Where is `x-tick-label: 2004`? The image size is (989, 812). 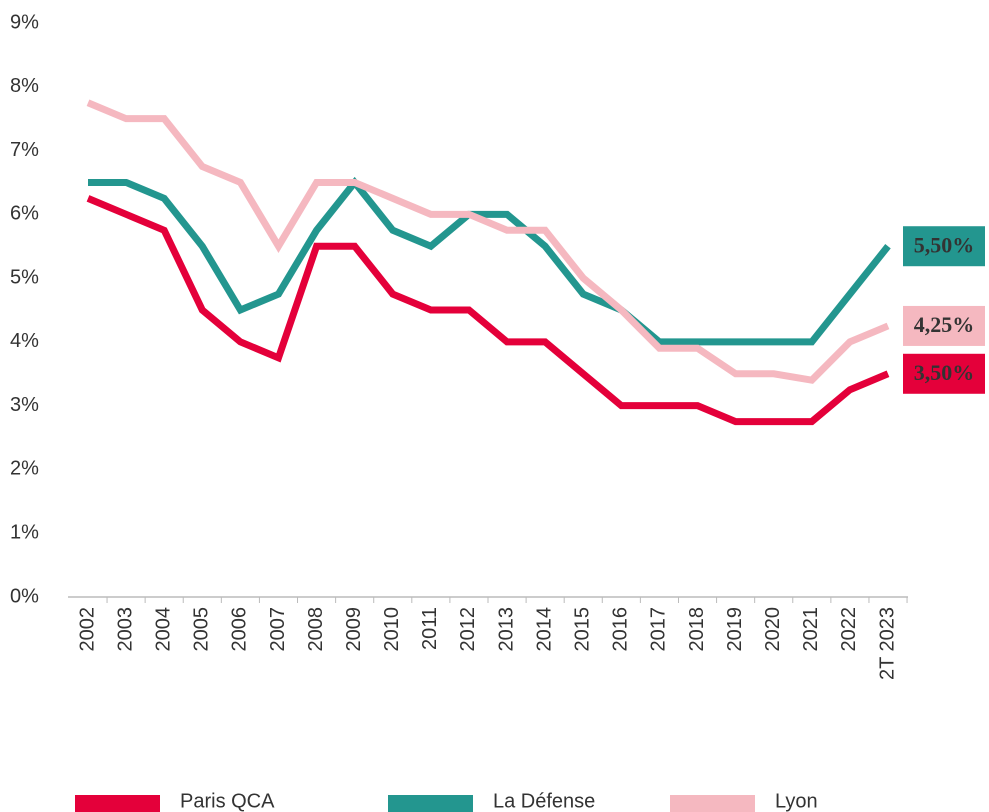 x-tick-label: 2004 is located at coordinates (163, 629).